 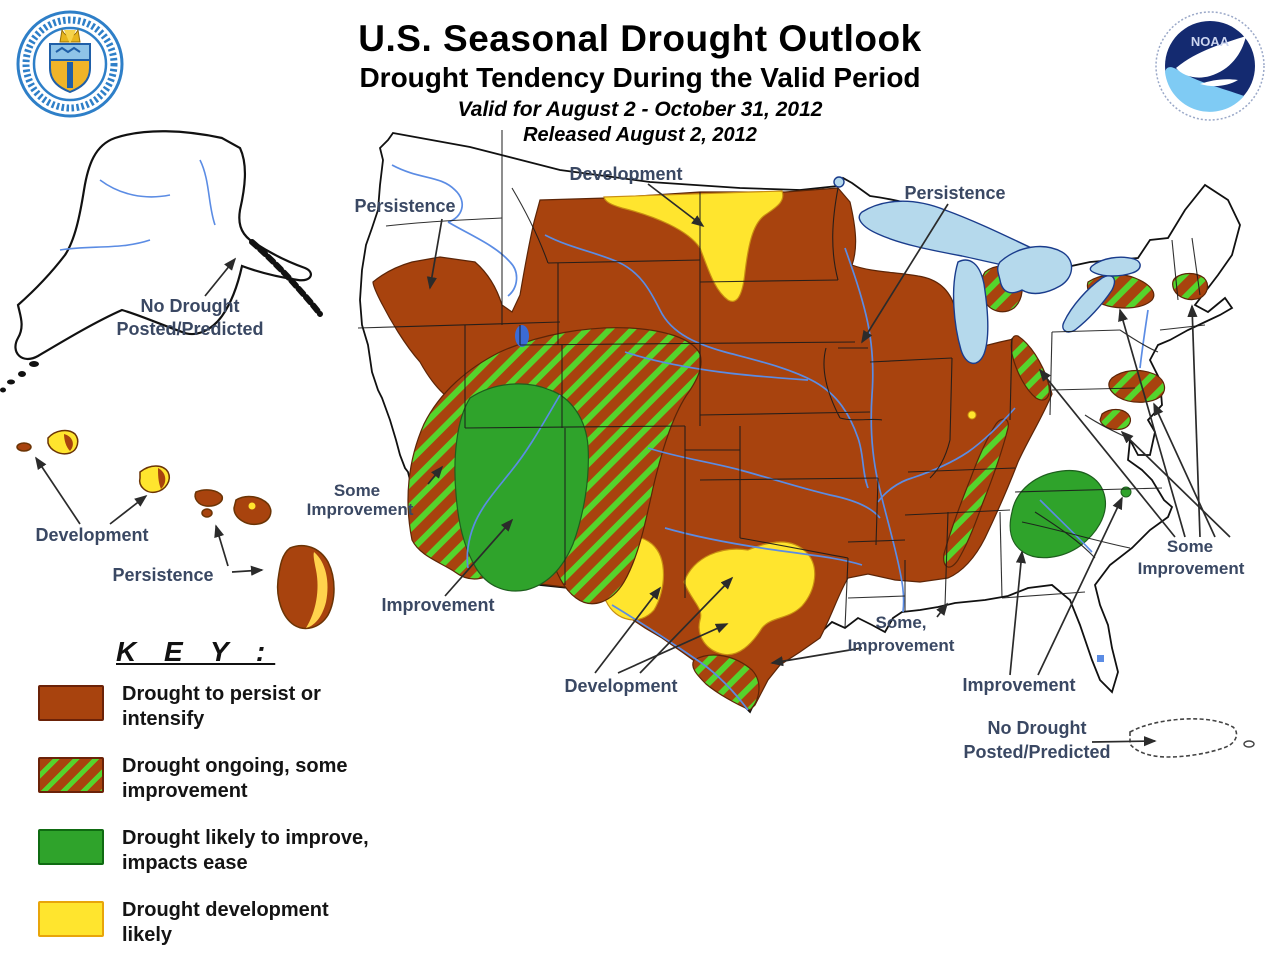 What do you see at coordinates (190, 306) in the screenshot?
I see `label-alaska-no-drought-line1: No Drought` at bounding box center [190, 306].